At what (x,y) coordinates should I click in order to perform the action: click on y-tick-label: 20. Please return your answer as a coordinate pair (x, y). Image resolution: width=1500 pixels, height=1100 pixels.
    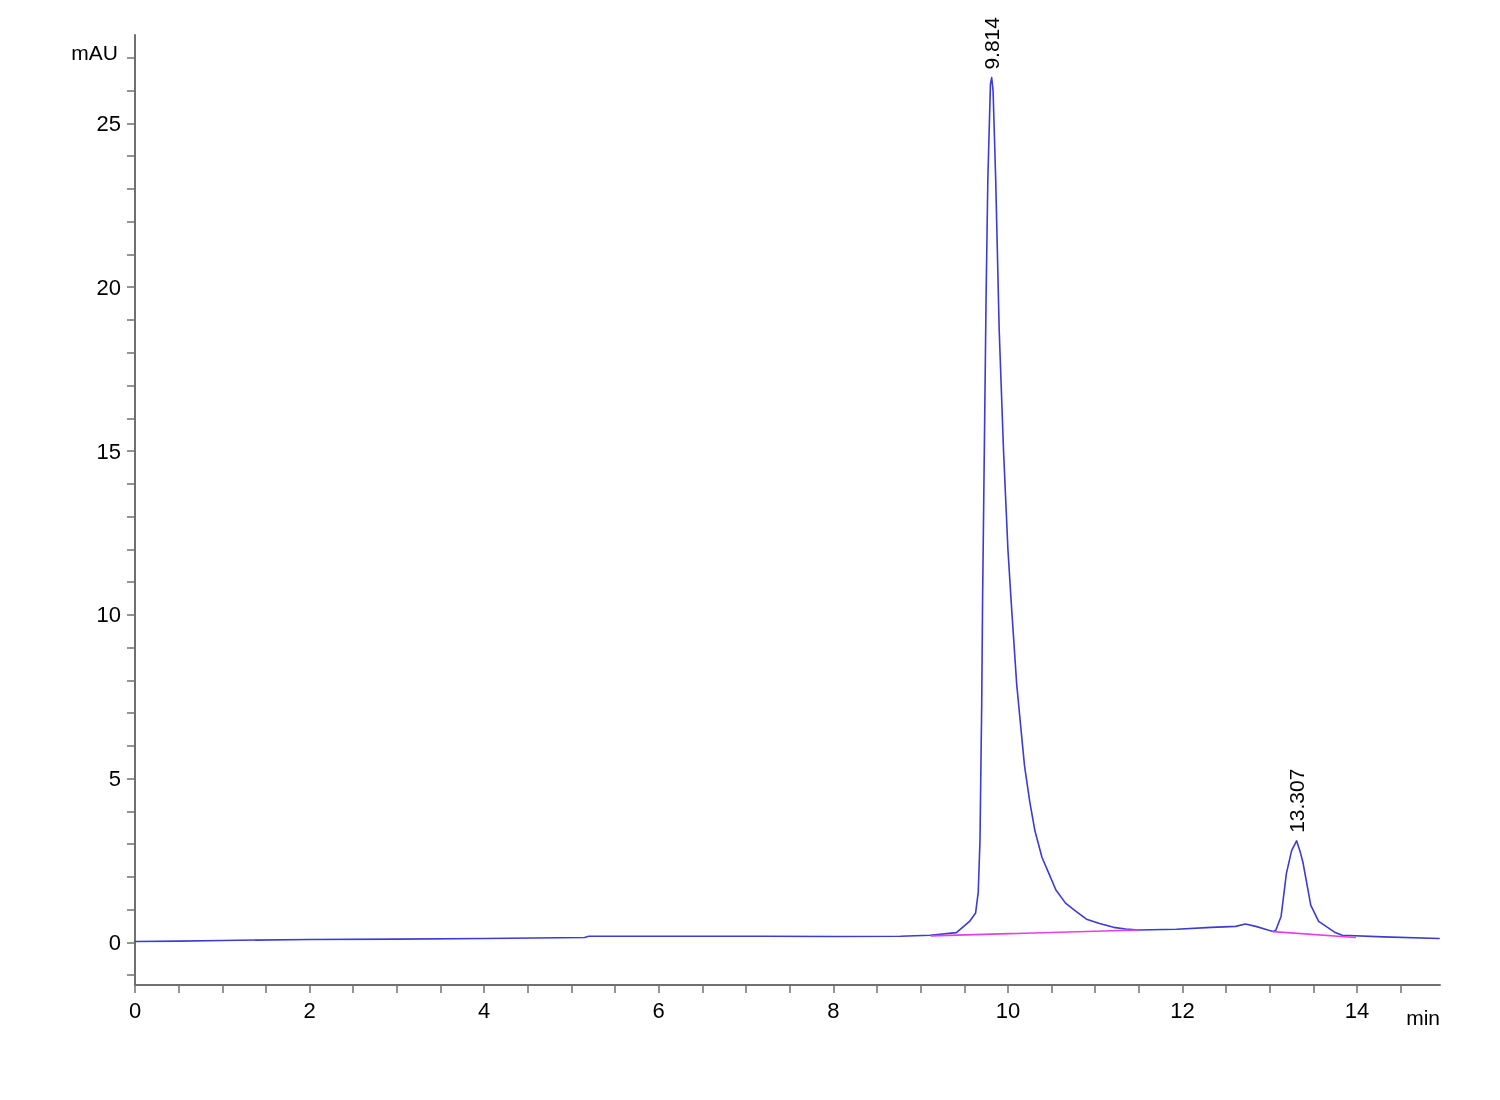
    Looking at the image, I should click on (108, 287).